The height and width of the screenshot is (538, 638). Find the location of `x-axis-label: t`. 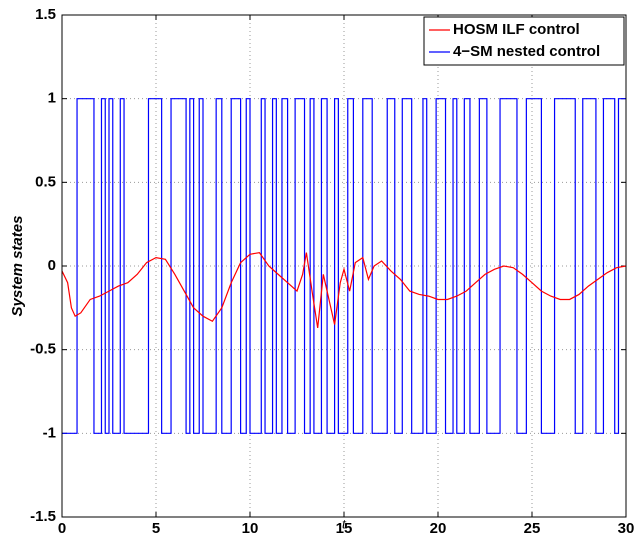

x-axis-label: t is located at coordinates (344, 524).